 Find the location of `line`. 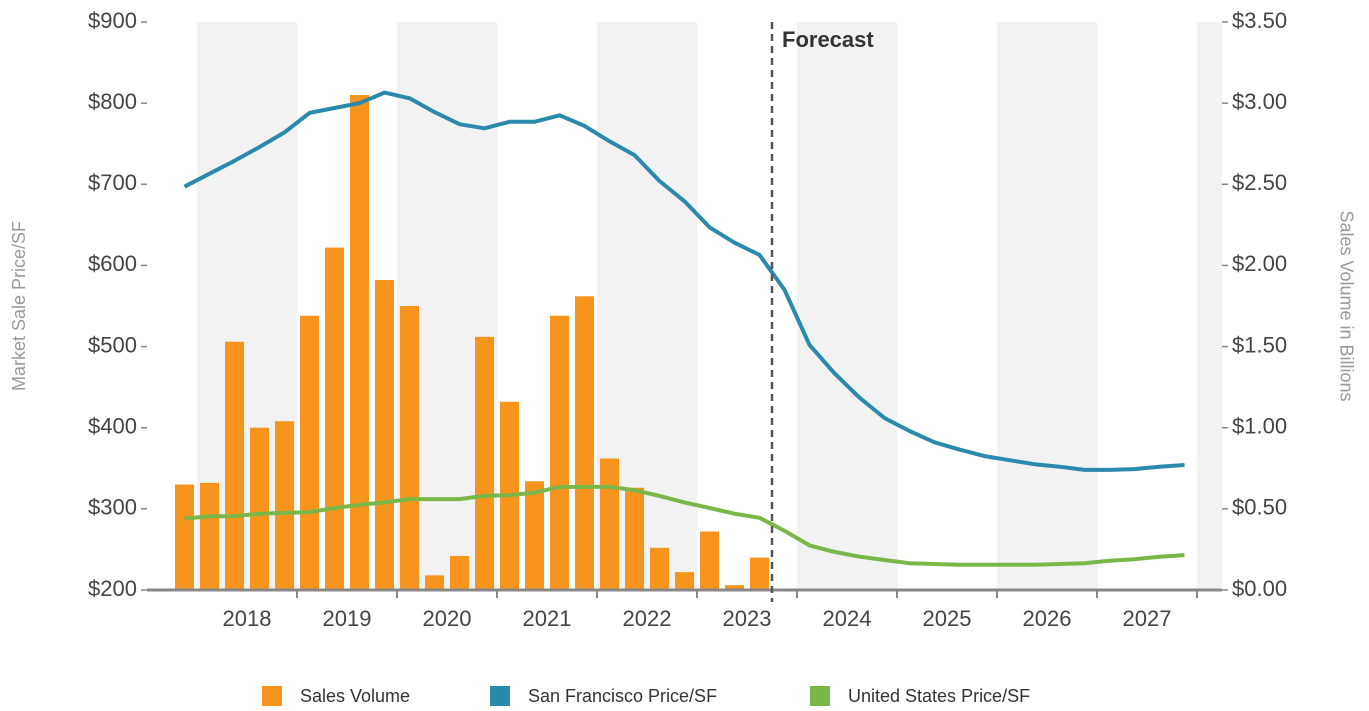

line is located at coordinates (684, 525).